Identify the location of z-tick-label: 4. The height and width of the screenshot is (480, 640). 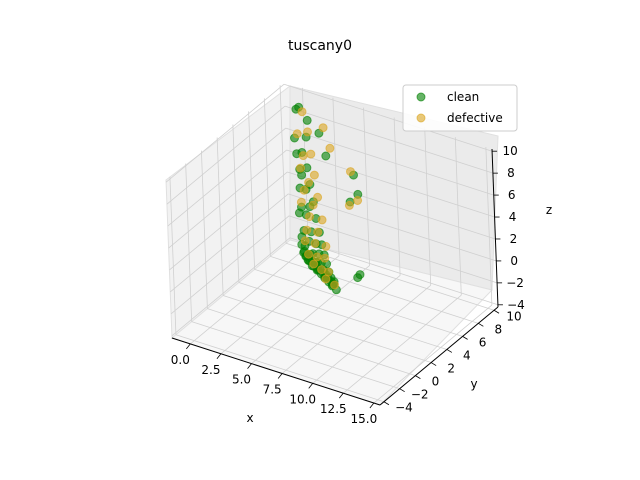
(513, 217).